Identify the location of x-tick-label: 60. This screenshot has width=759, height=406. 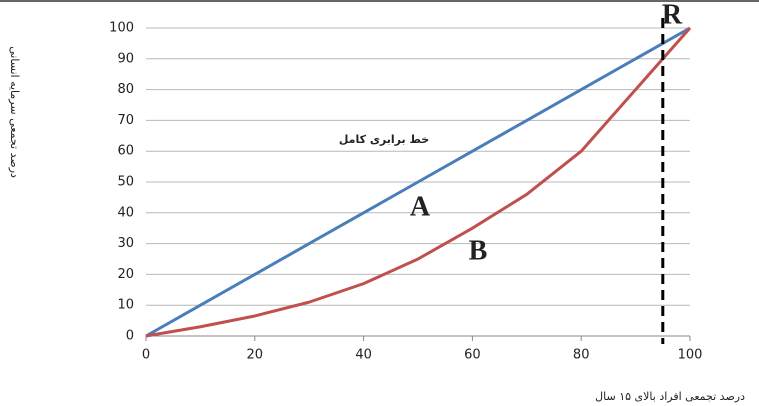
(472, 355).